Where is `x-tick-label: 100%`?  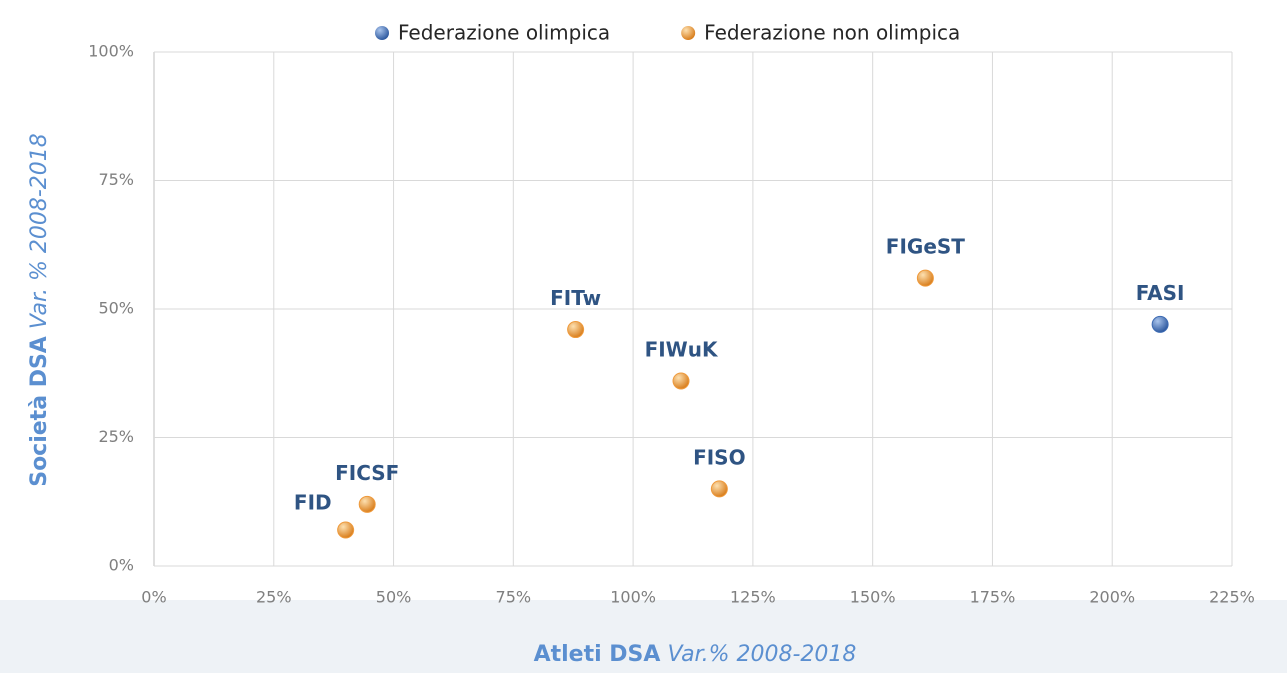 x-tick-label: 100% is located at coordinates (633, 597).